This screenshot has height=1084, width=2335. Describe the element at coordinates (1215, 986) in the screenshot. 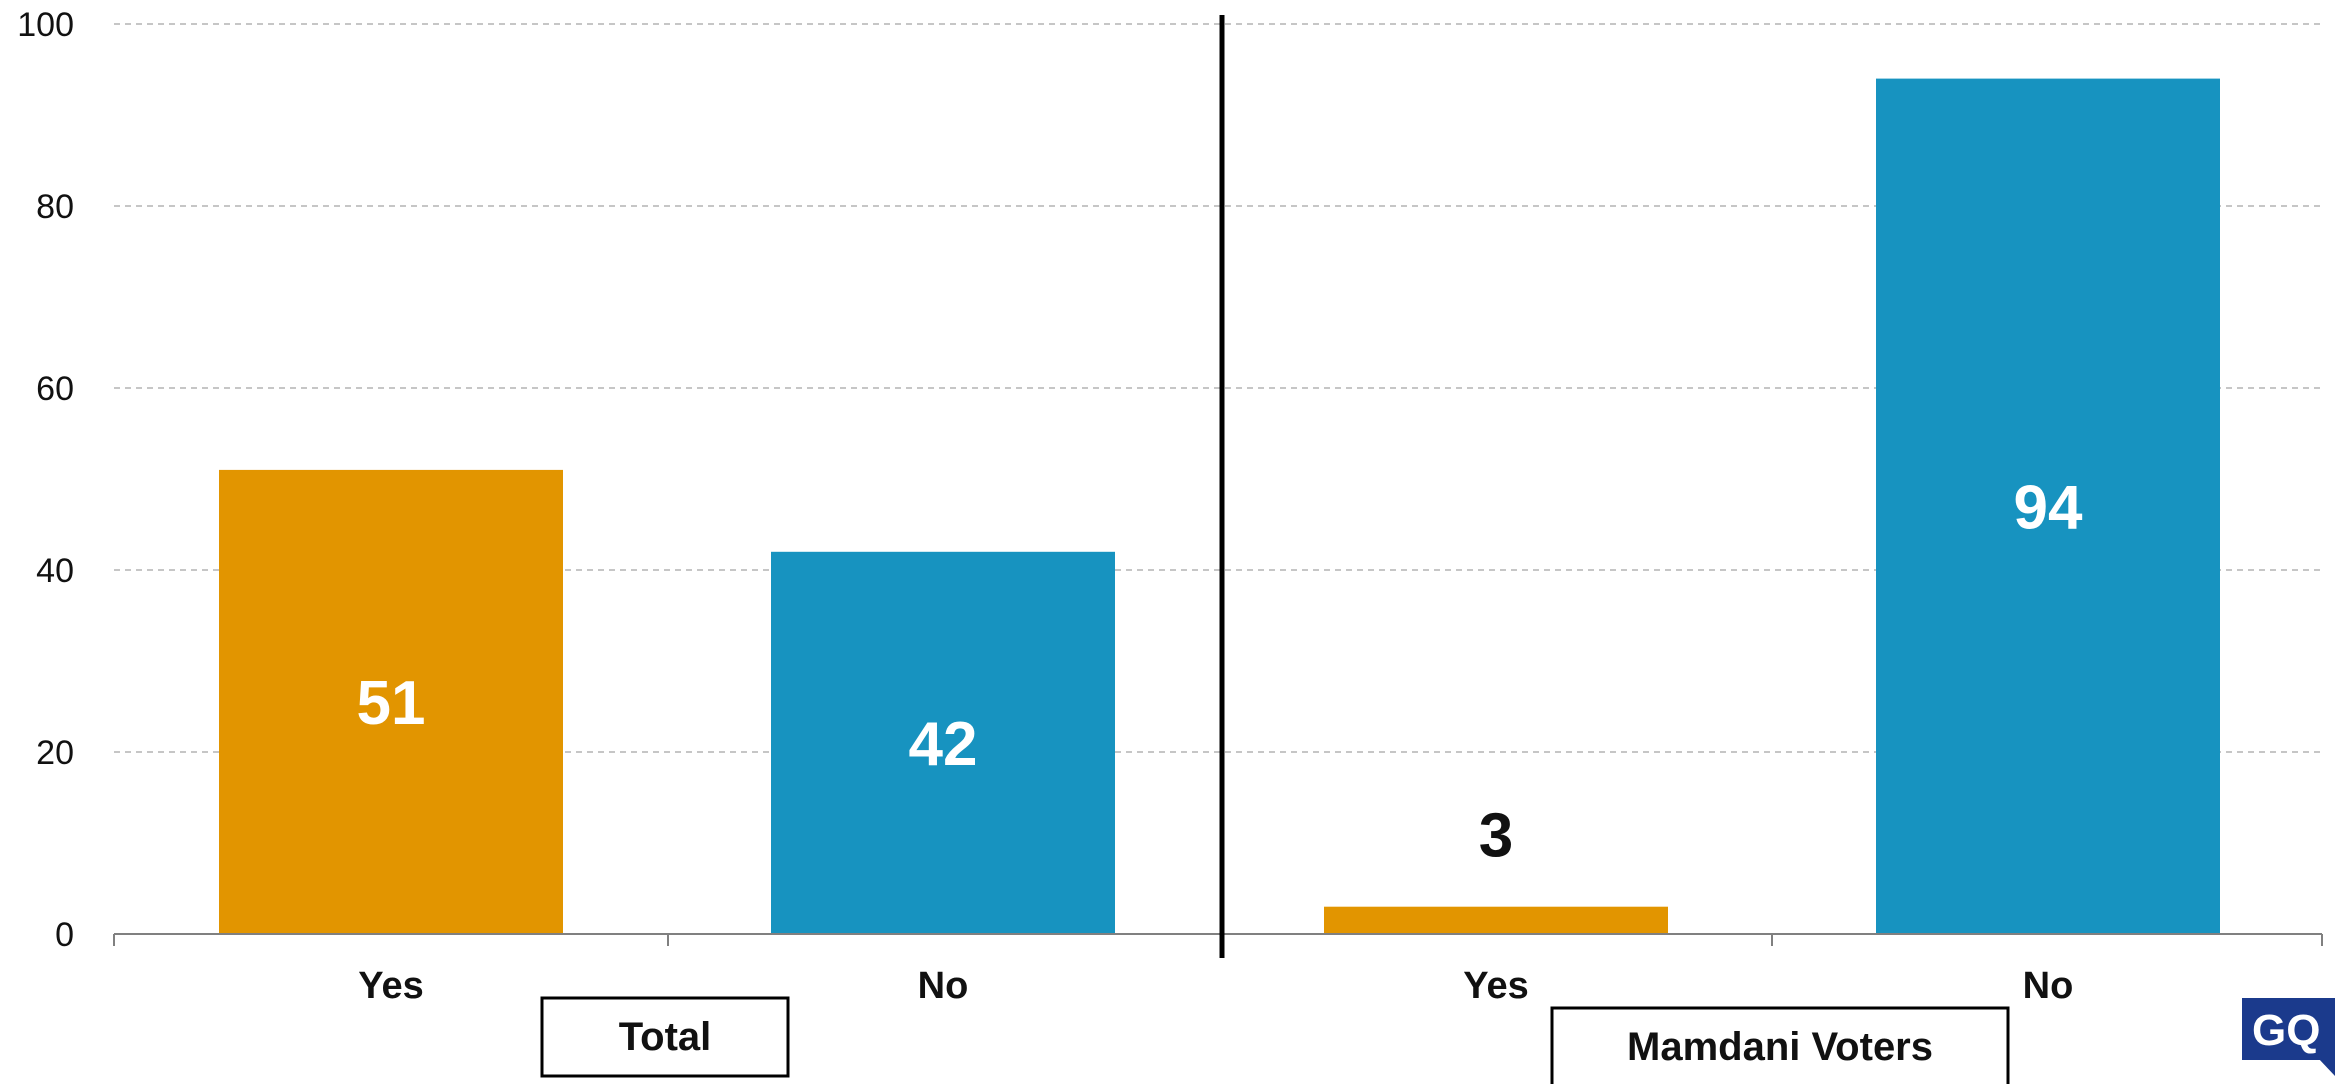

I see `category-labels: Yes No Yes No` at that location.